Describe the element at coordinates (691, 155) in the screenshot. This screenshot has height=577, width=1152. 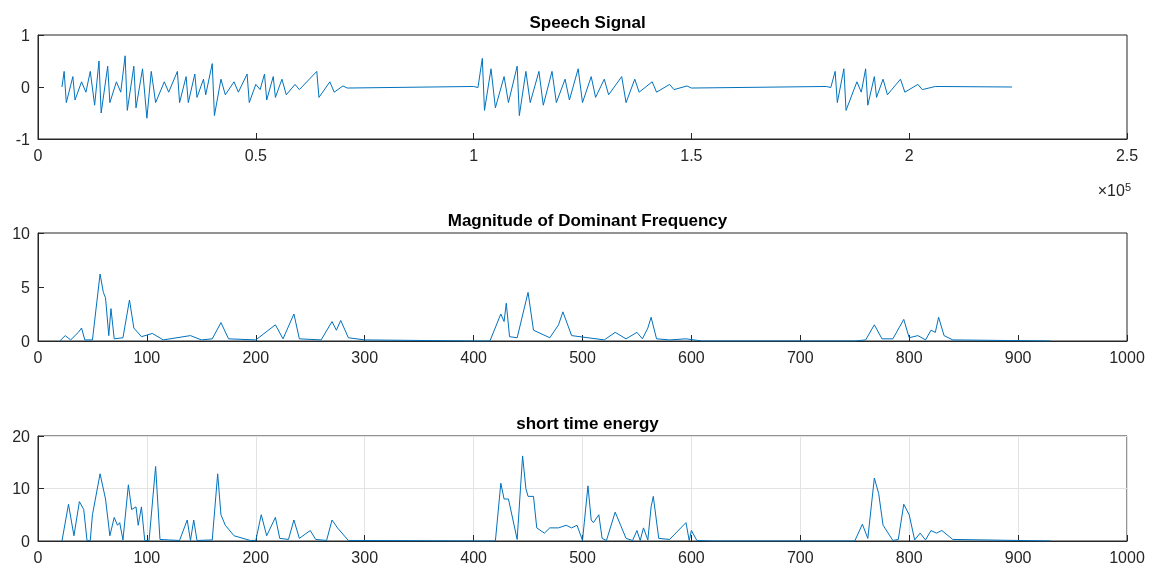
I see `x-tick-label: 1.5` at that location.